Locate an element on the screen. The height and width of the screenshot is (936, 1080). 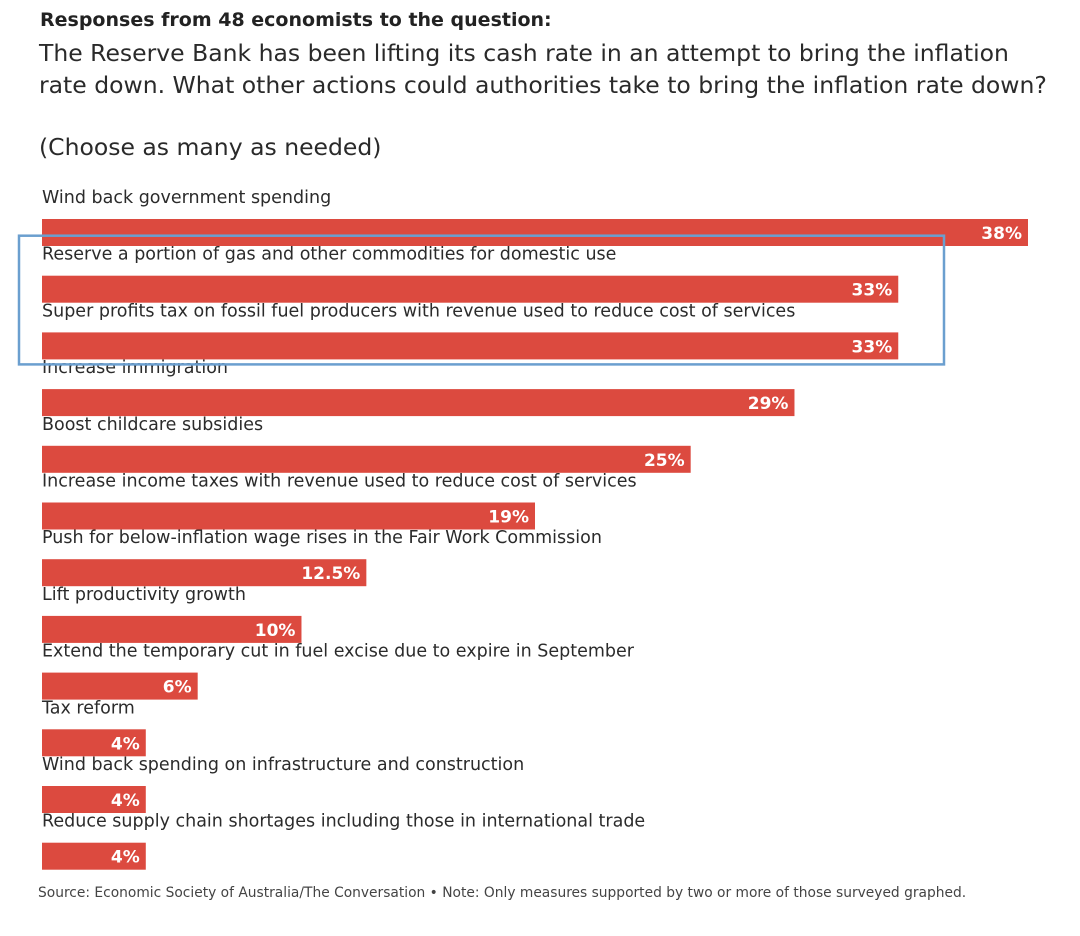
highlight-box is located at coordinates (481, 300).